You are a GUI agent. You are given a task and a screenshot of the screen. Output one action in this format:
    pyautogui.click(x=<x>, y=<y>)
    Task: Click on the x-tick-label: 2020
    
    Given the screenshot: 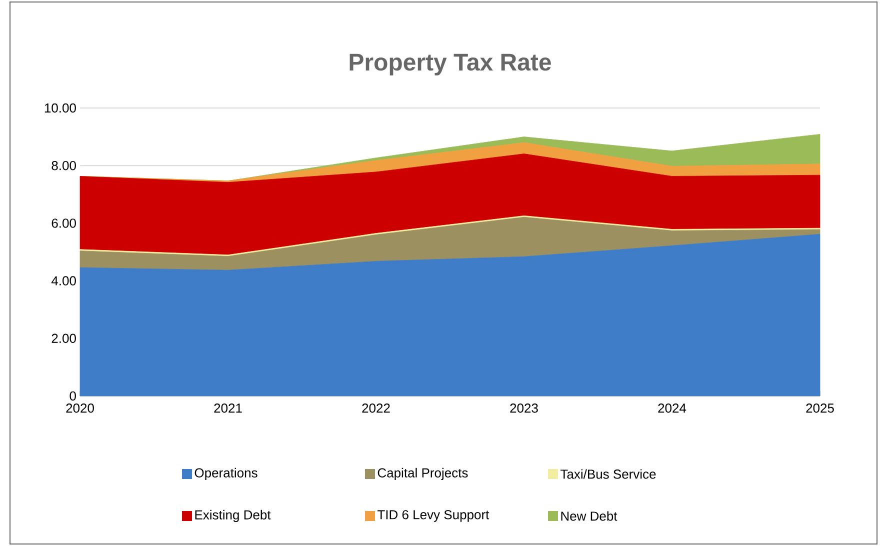 What is the action you would take?
    pyautogui.click(x=80, y=408)
    